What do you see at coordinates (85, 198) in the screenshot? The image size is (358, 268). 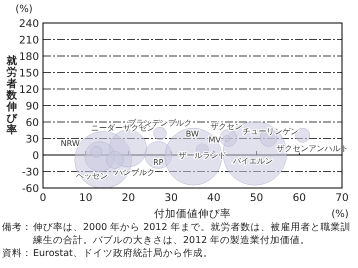 I see `x-tick-label: 10` at bounding box center [85, 198].